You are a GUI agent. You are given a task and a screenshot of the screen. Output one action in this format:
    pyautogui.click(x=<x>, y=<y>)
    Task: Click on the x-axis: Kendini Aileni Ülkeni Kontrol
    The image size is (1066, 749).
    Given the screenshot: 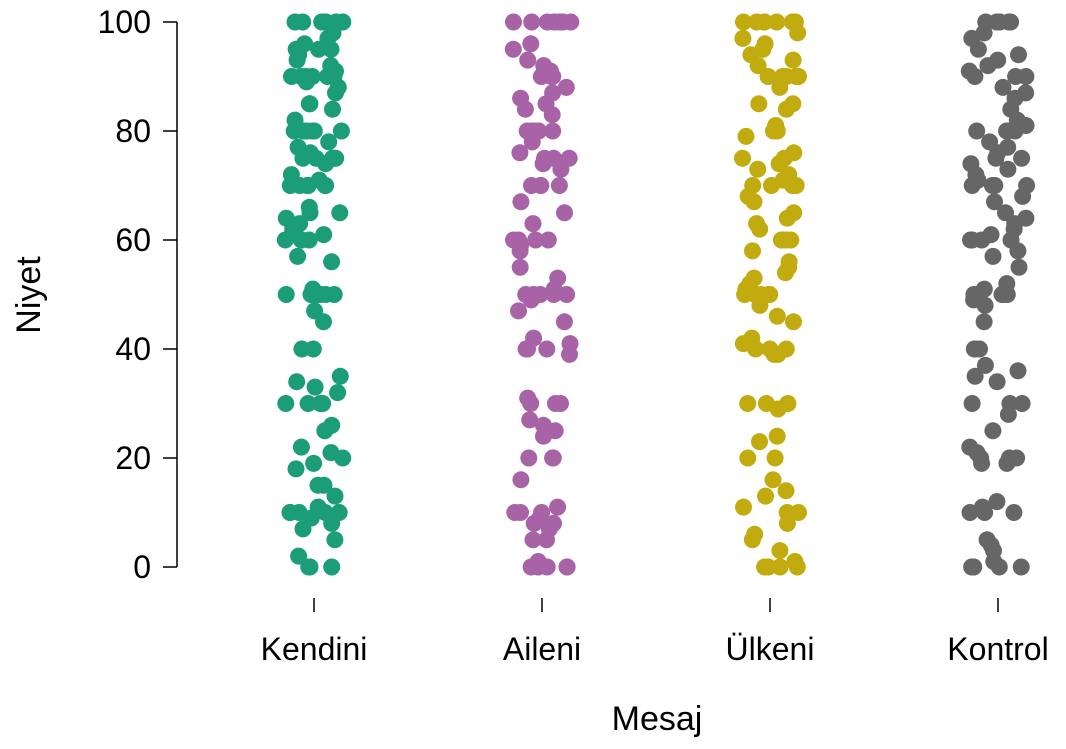 What is the action you would take?
    pyautogui.click(x=655, y=632)
    